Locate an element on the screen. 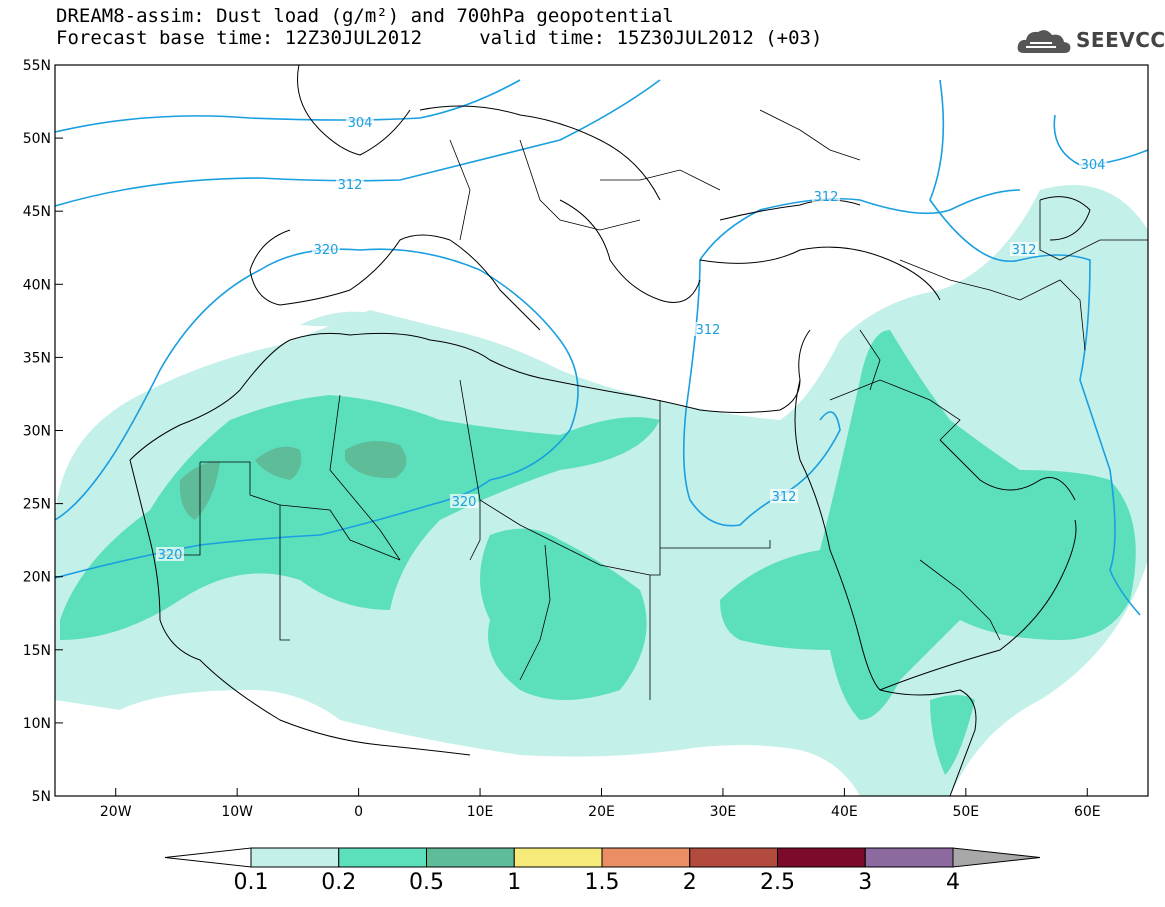  lon-tick-label: 0 is located at coordinates (358, 812).